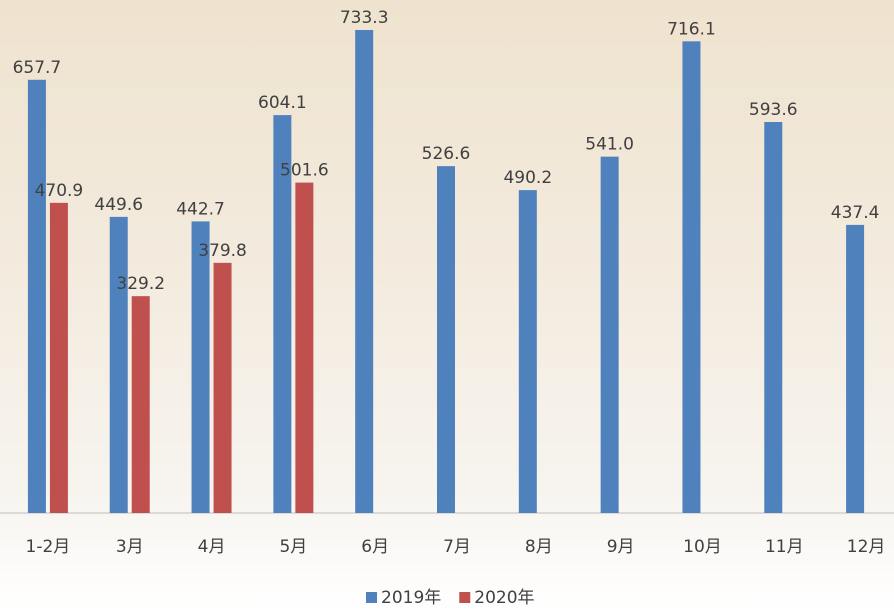 Image resolution: width=894 pixels, height=612 pixels. Describe the element at coordinates (527, 178) in the screenshot. I see `data-label: 490.2` at that location.